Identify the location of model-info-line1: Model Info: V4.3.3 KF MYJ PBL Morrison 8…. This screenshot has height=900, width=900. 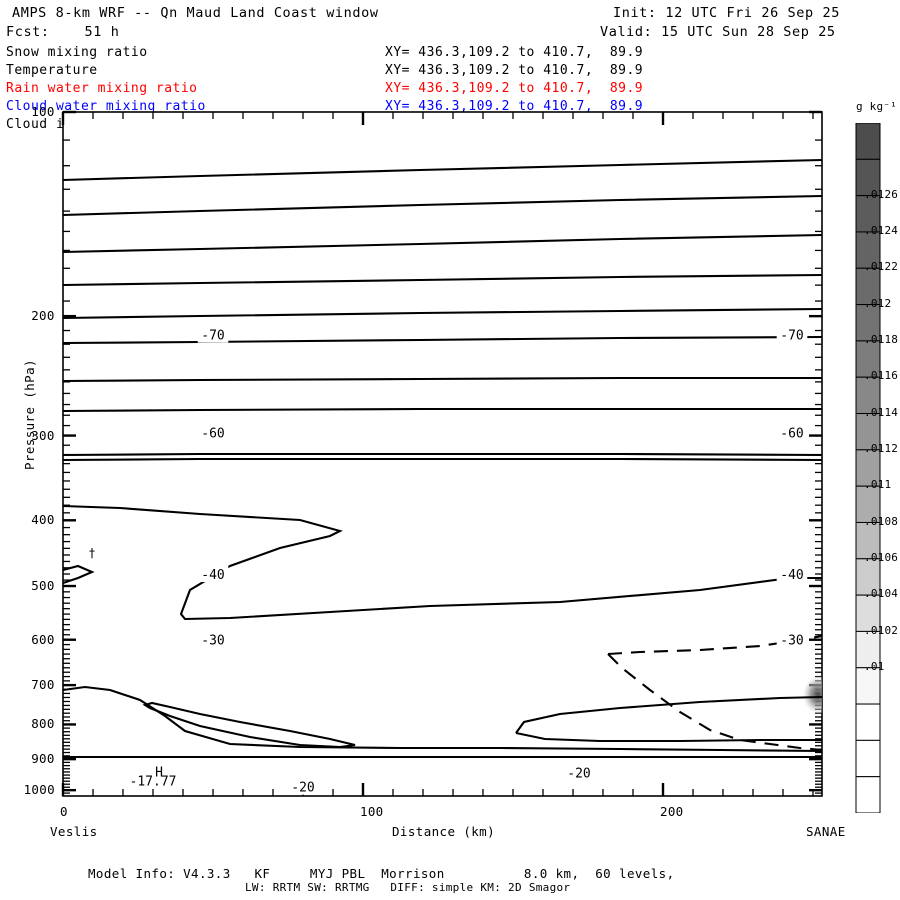
(381, 873).